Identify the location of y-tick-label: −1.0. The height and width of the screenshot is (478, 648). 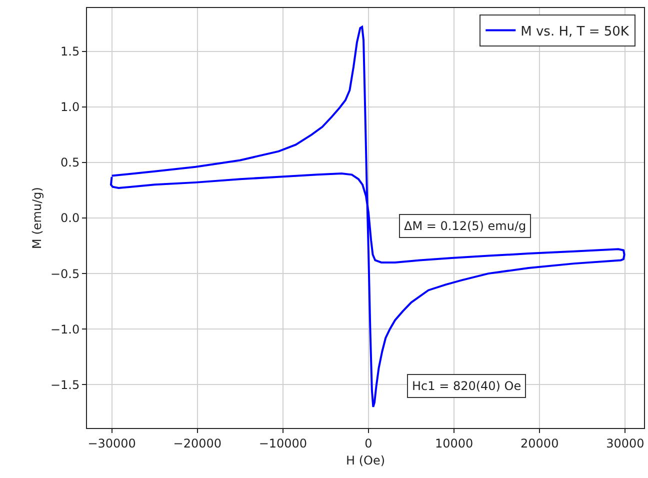
(65, 329).